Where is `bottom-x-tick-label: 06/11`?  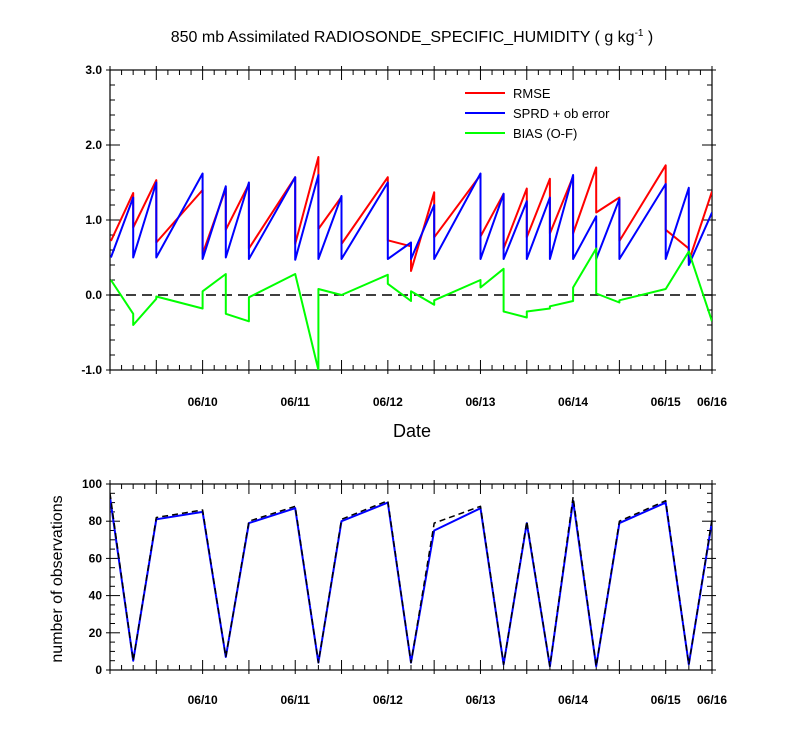
bottom-x-tick-label: 06/11 is located at coordinates (296, 700).